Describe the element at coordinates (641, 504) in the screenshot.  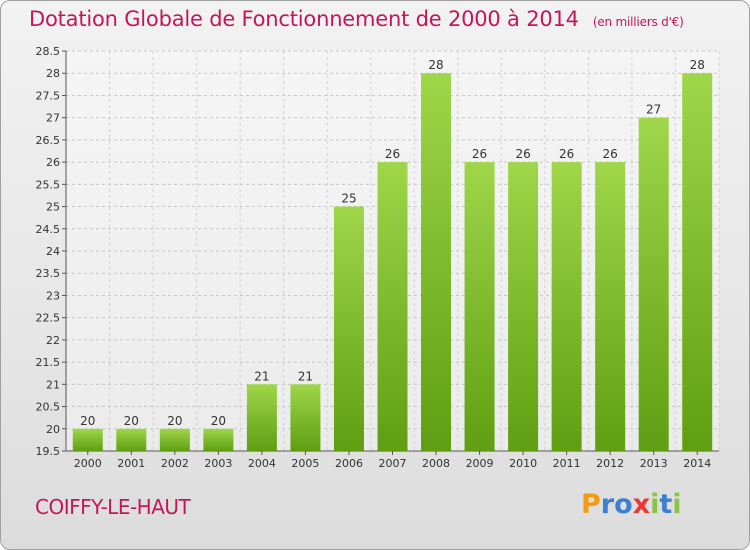
I see `logo-letter: x` at that location.